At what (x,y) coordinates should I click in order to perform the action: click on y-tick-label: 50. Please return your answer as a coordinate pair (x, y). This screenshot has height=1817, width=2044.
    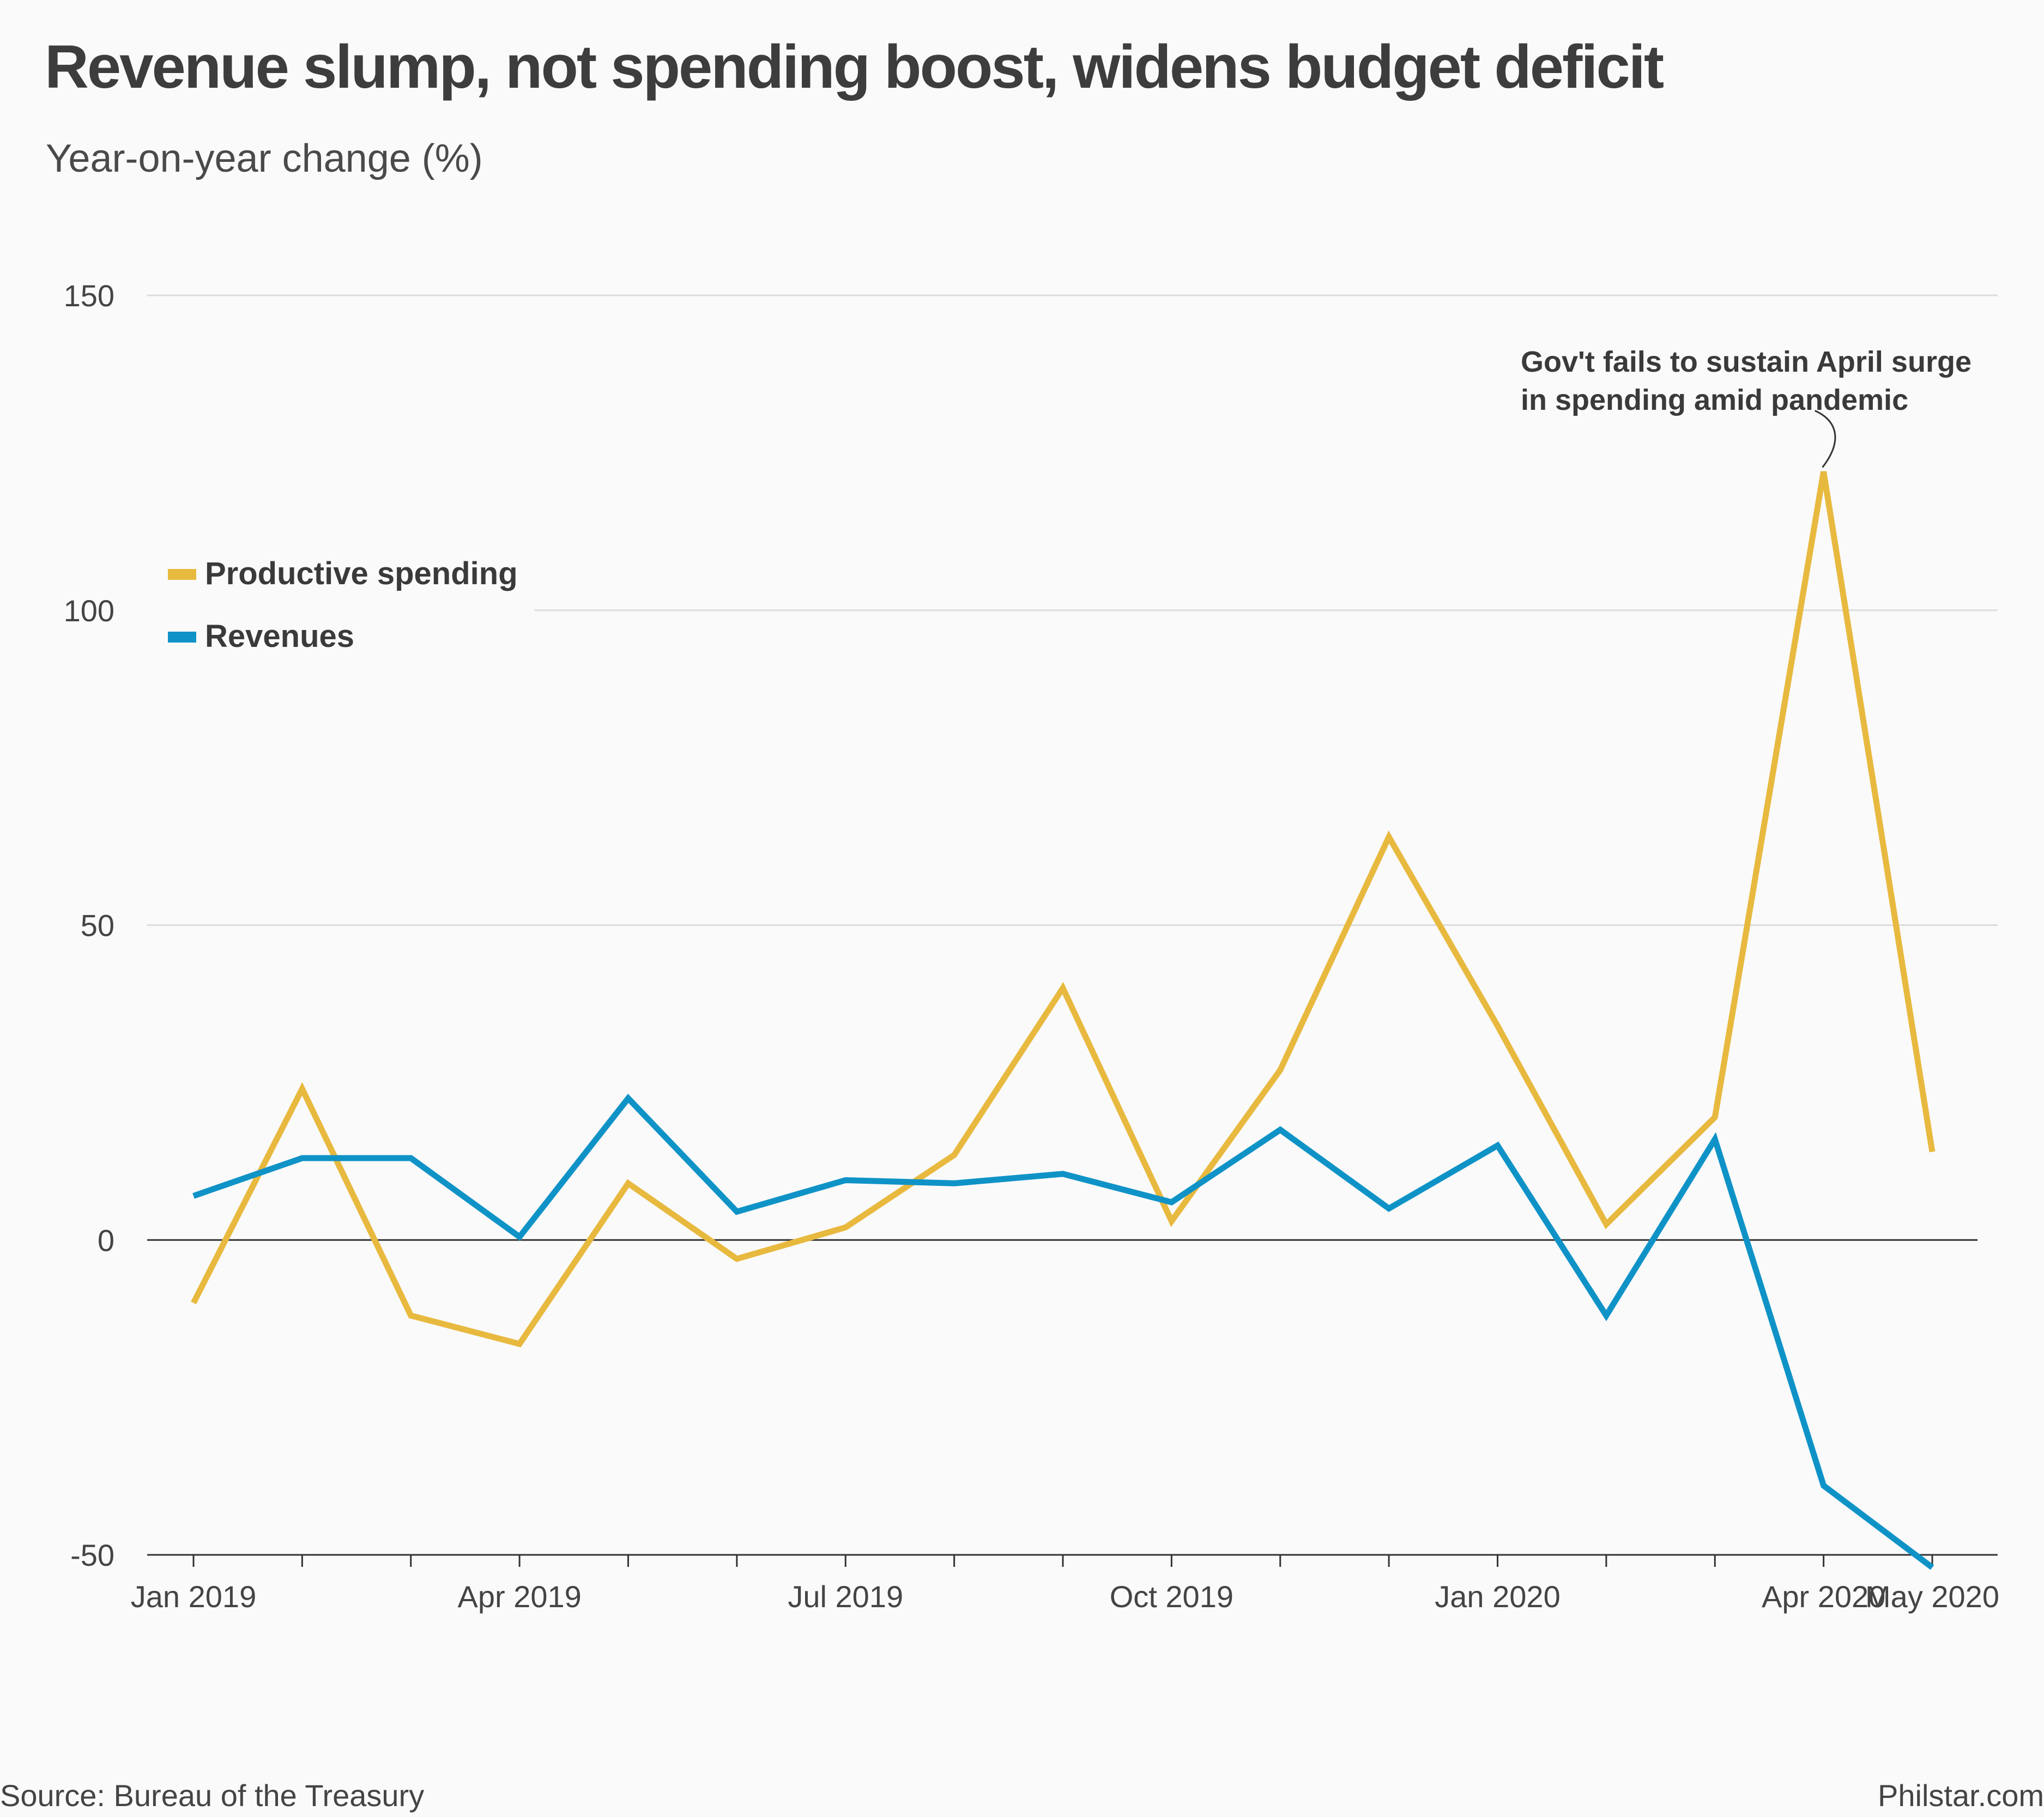
    Looking at the image, I should click on (97, 926).